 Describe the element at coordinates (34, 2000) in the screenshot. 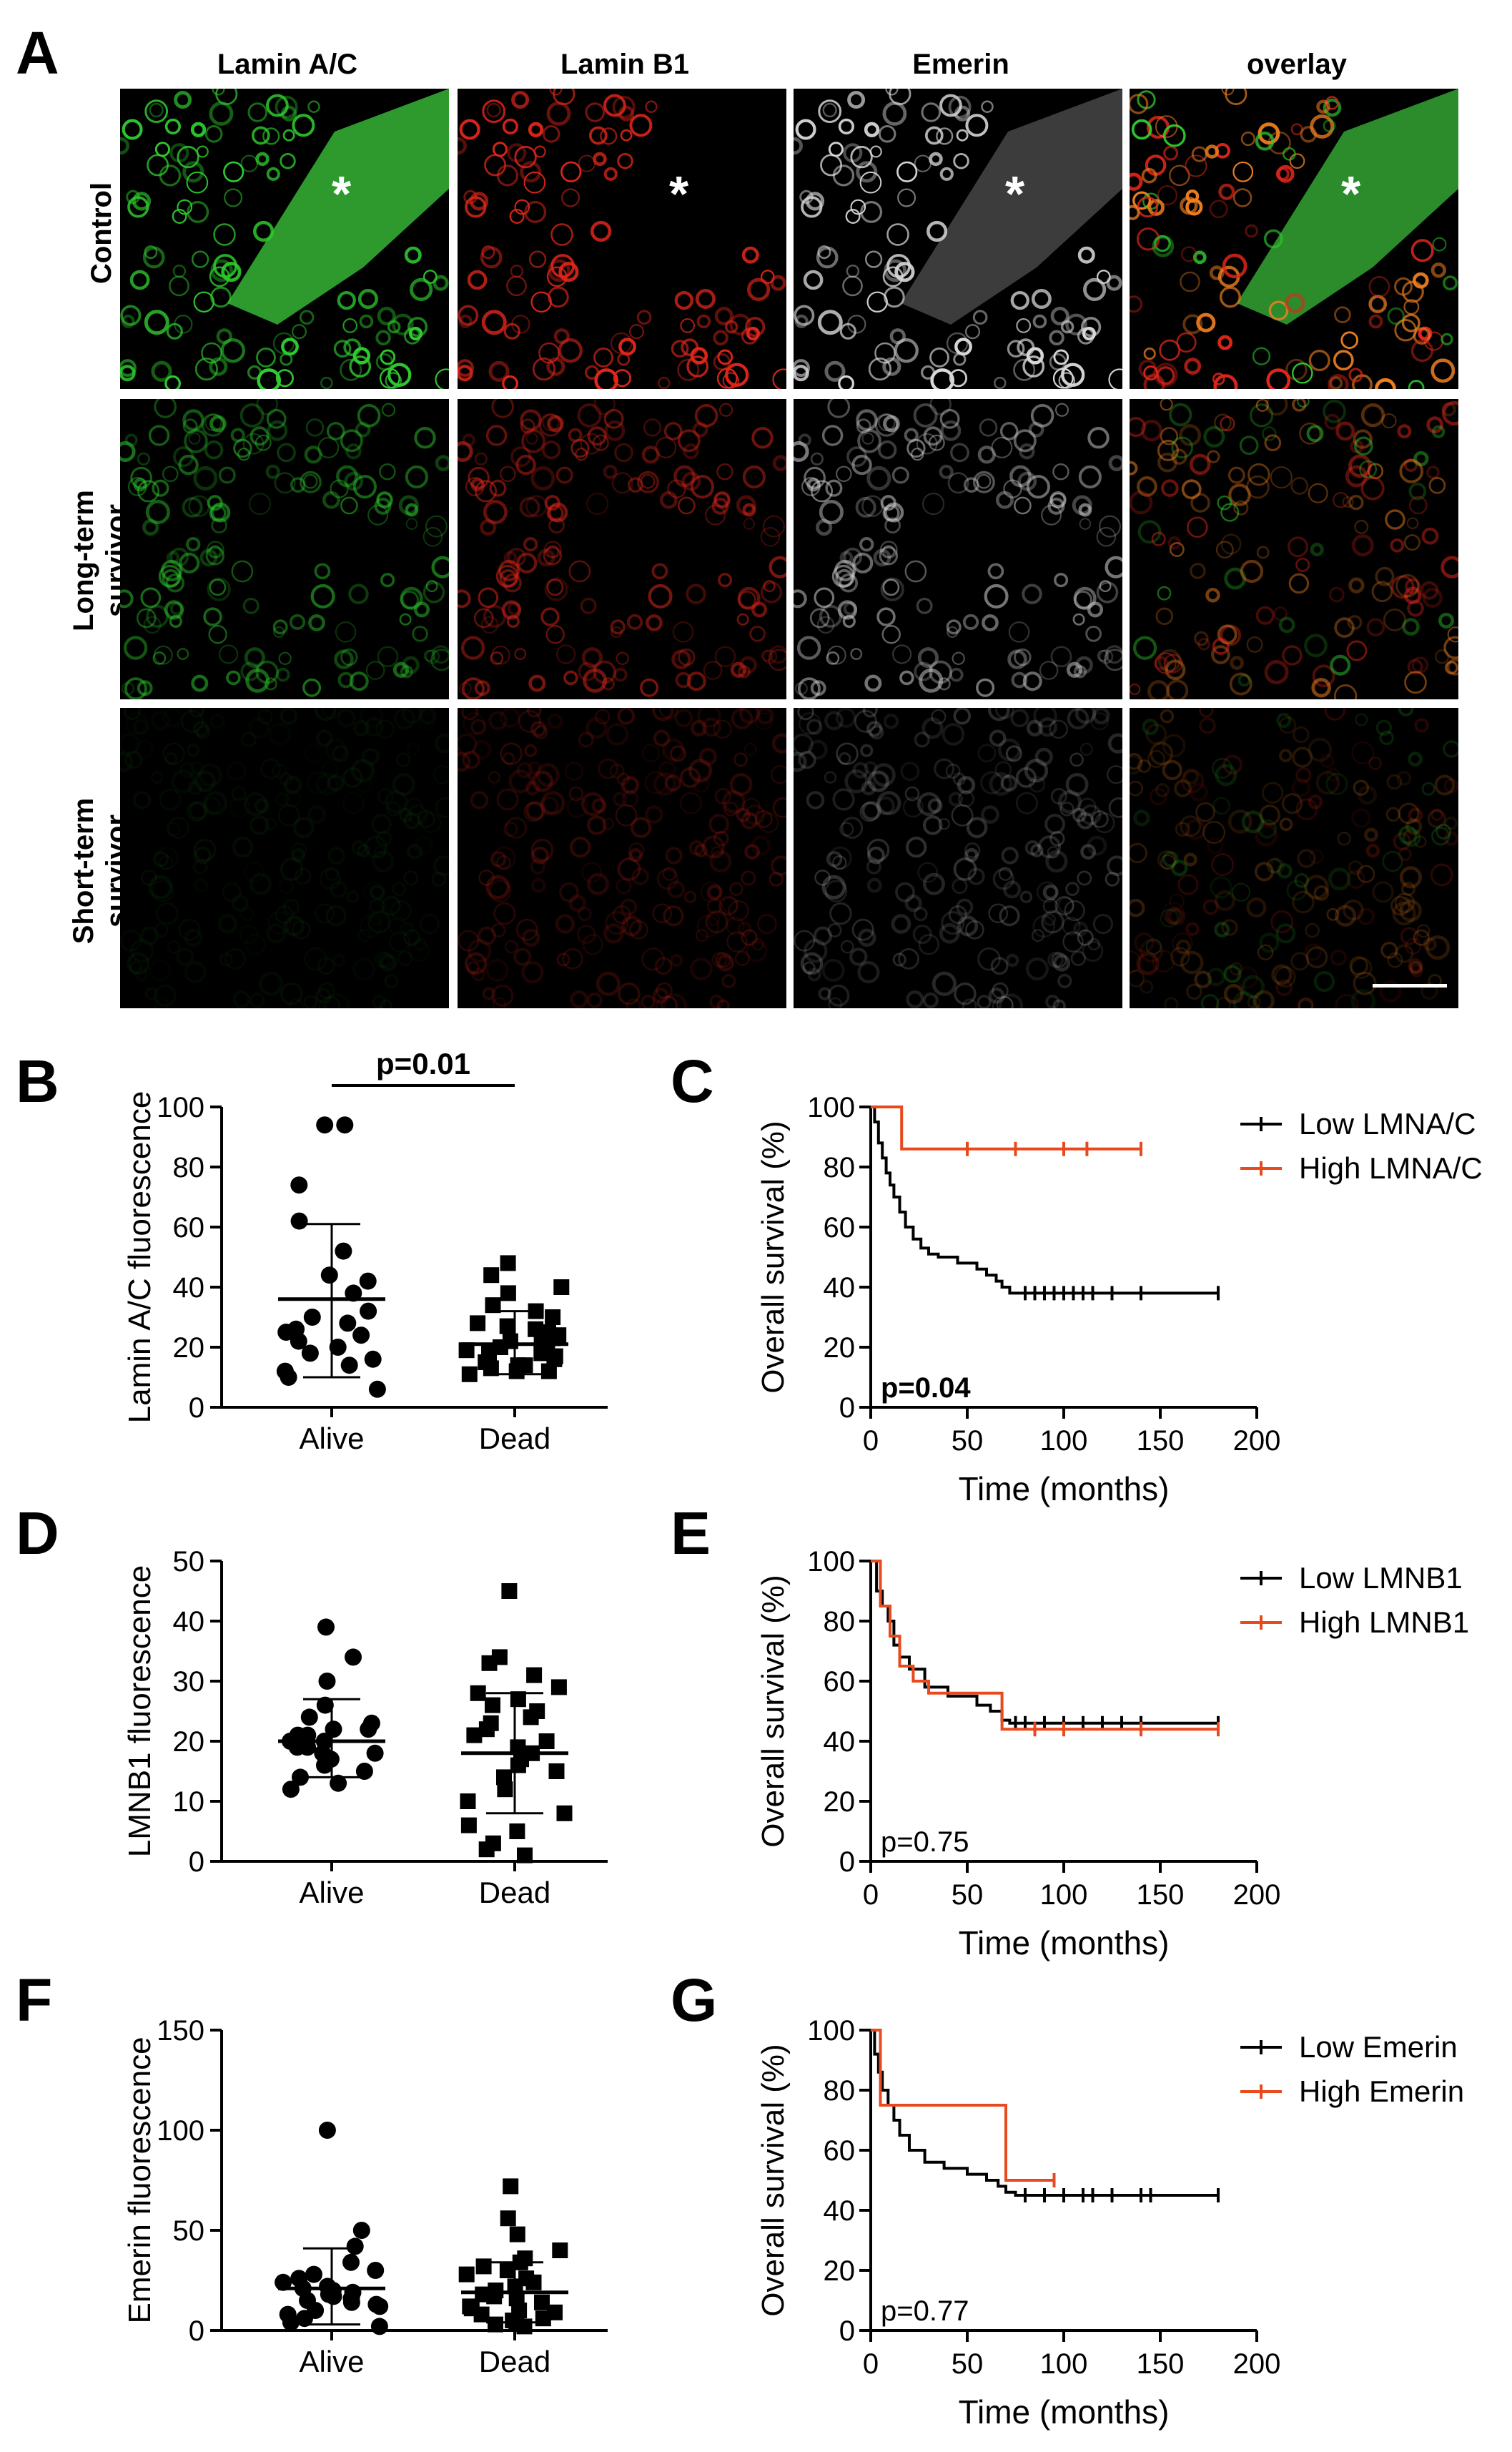

I see `panel-label-f: F` at that location.